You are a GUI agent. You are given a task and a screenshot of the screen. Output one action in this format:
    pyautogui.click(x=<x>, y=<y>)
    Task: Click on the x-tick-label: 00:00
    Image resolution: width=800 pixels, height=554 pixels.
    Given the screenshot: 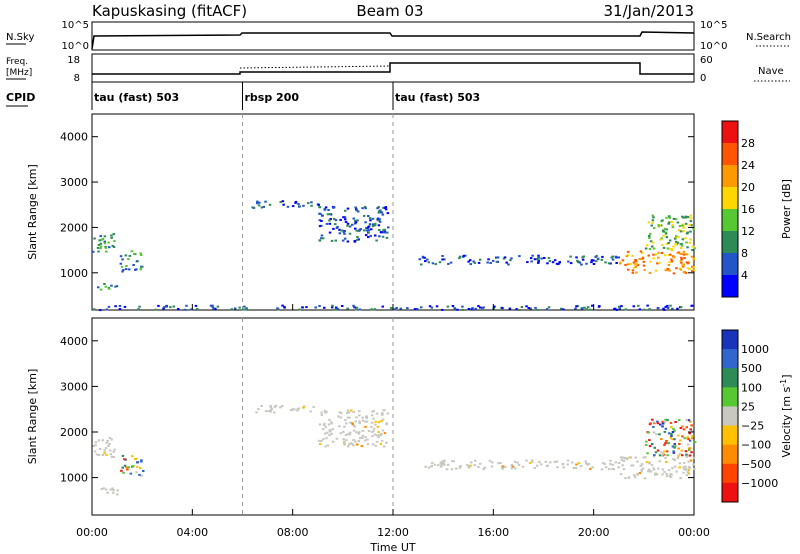 What is the action you would take?
    pyautogui.click(x=92, y=532)
    